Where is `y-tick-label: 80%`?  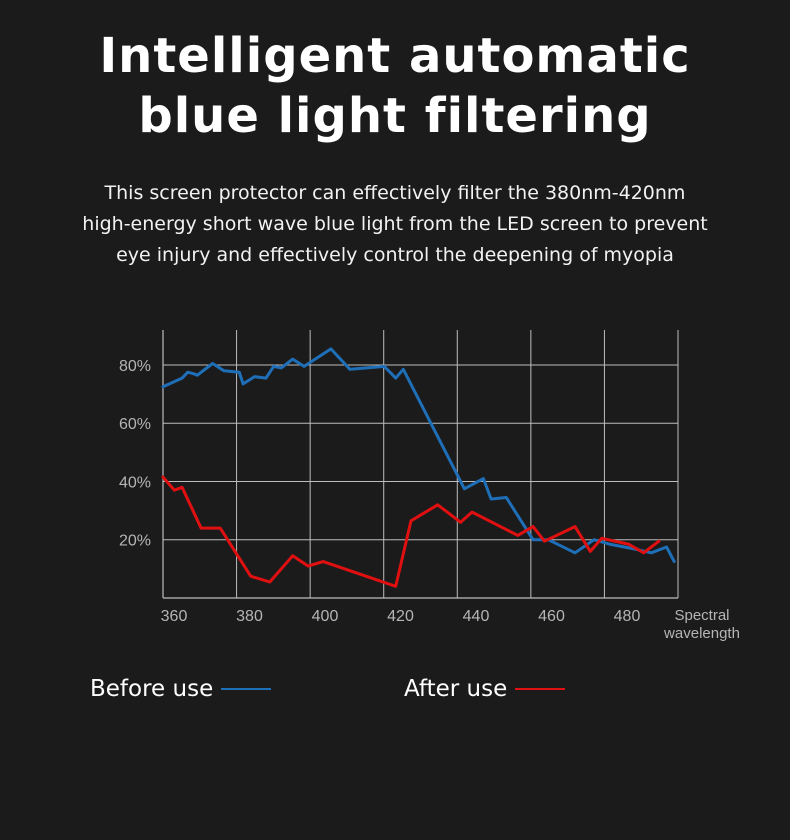
y-tick-label: 80% is located at coordinates (135, 366).